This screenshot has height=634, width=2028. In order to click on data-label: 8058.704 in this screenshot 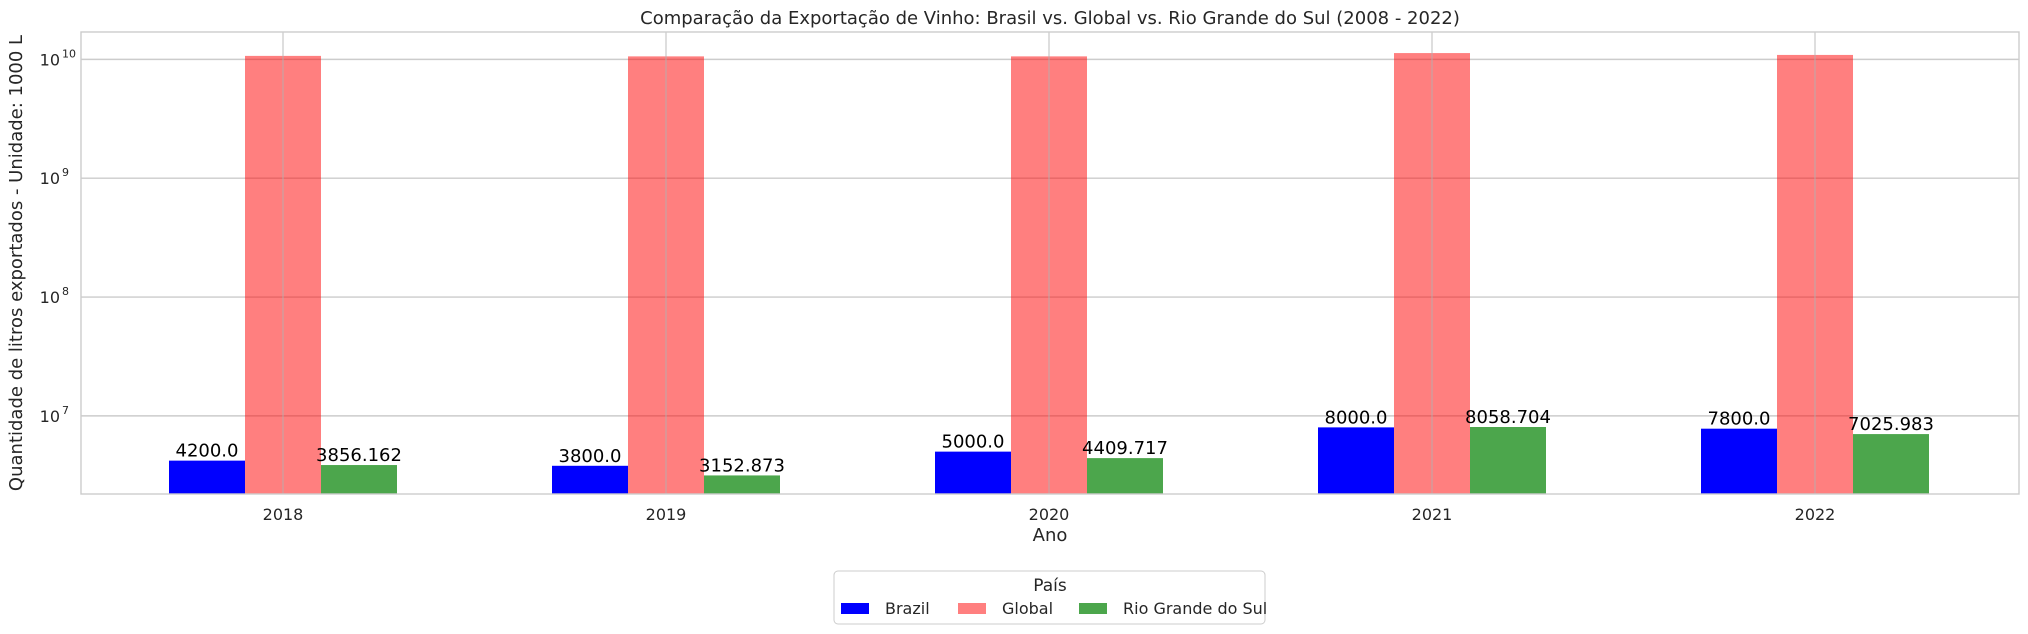, I will do `click(1508, 417)`.